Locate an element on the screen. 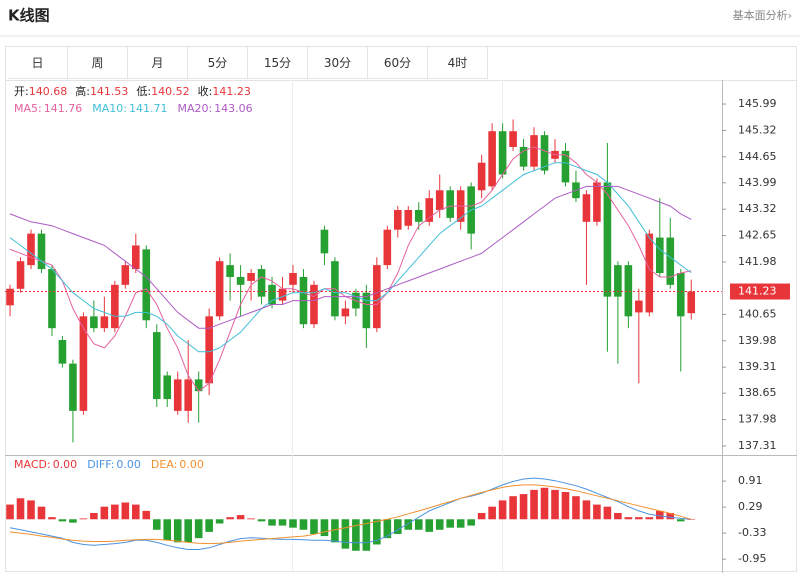 The image size is (800, 573). legend-text: 141.76 is located at coordinates (63, 108).